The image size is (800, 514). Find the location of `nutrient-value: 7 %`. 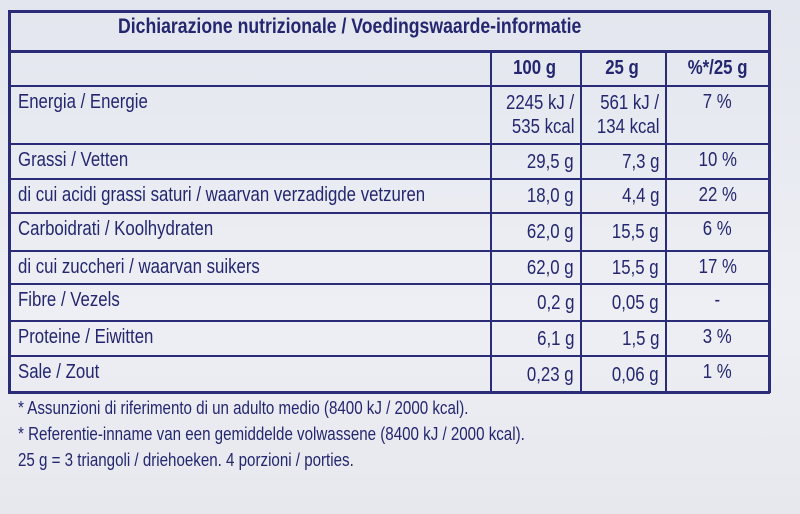

nutrient-value: 7 % is located at coordinates (717, 102).